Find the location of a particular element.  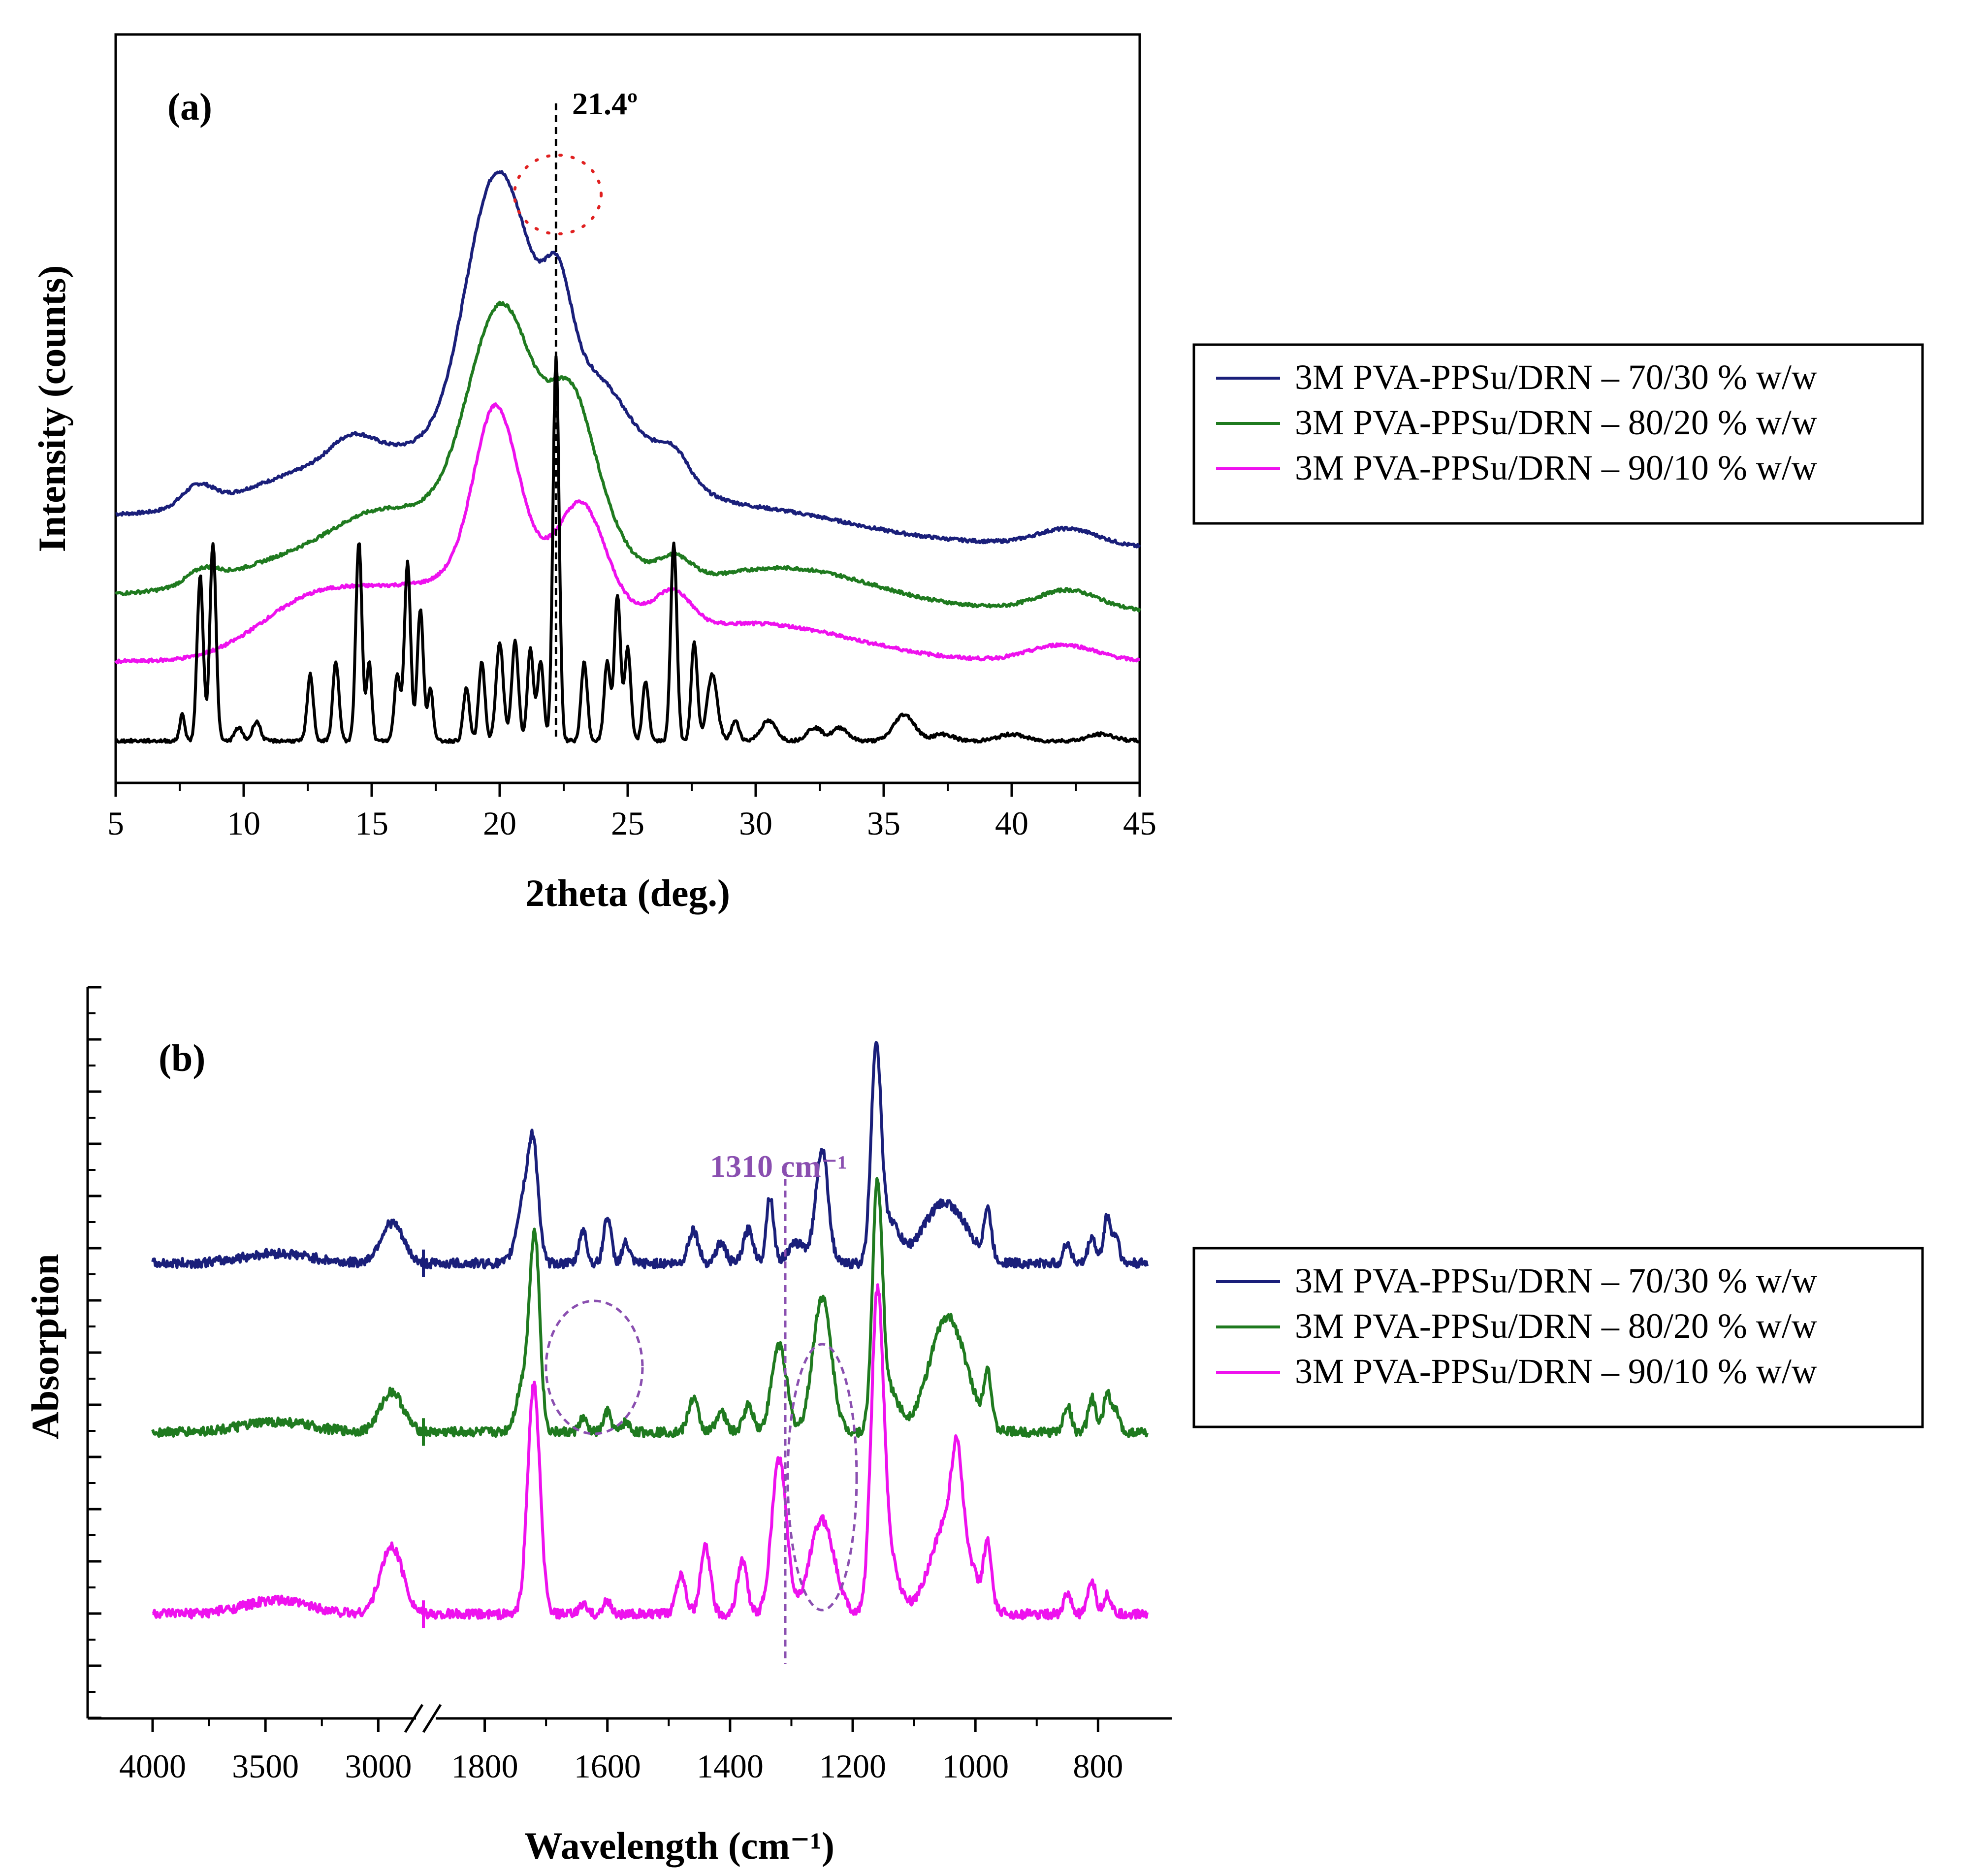

xrd-x-axis-title: 2theta (deg.) is located at coordinates (627, 893).